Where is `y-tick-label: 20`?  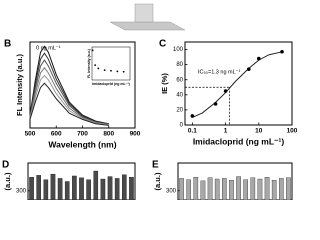
y-tick-label: 20 is located at coordinates (179, 110).